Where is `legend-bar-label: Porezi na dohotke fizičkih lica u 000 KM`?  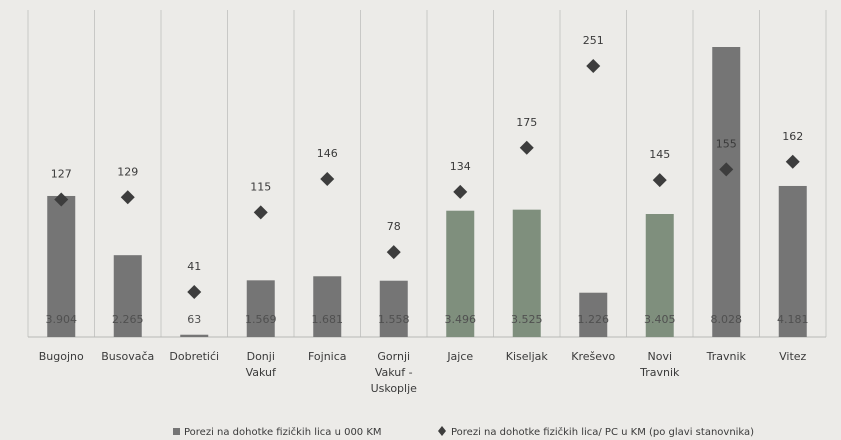 legend-bar-label: Porezi na dohotke fizičkih lica u 000 KM is located at coordinates (283, 432).